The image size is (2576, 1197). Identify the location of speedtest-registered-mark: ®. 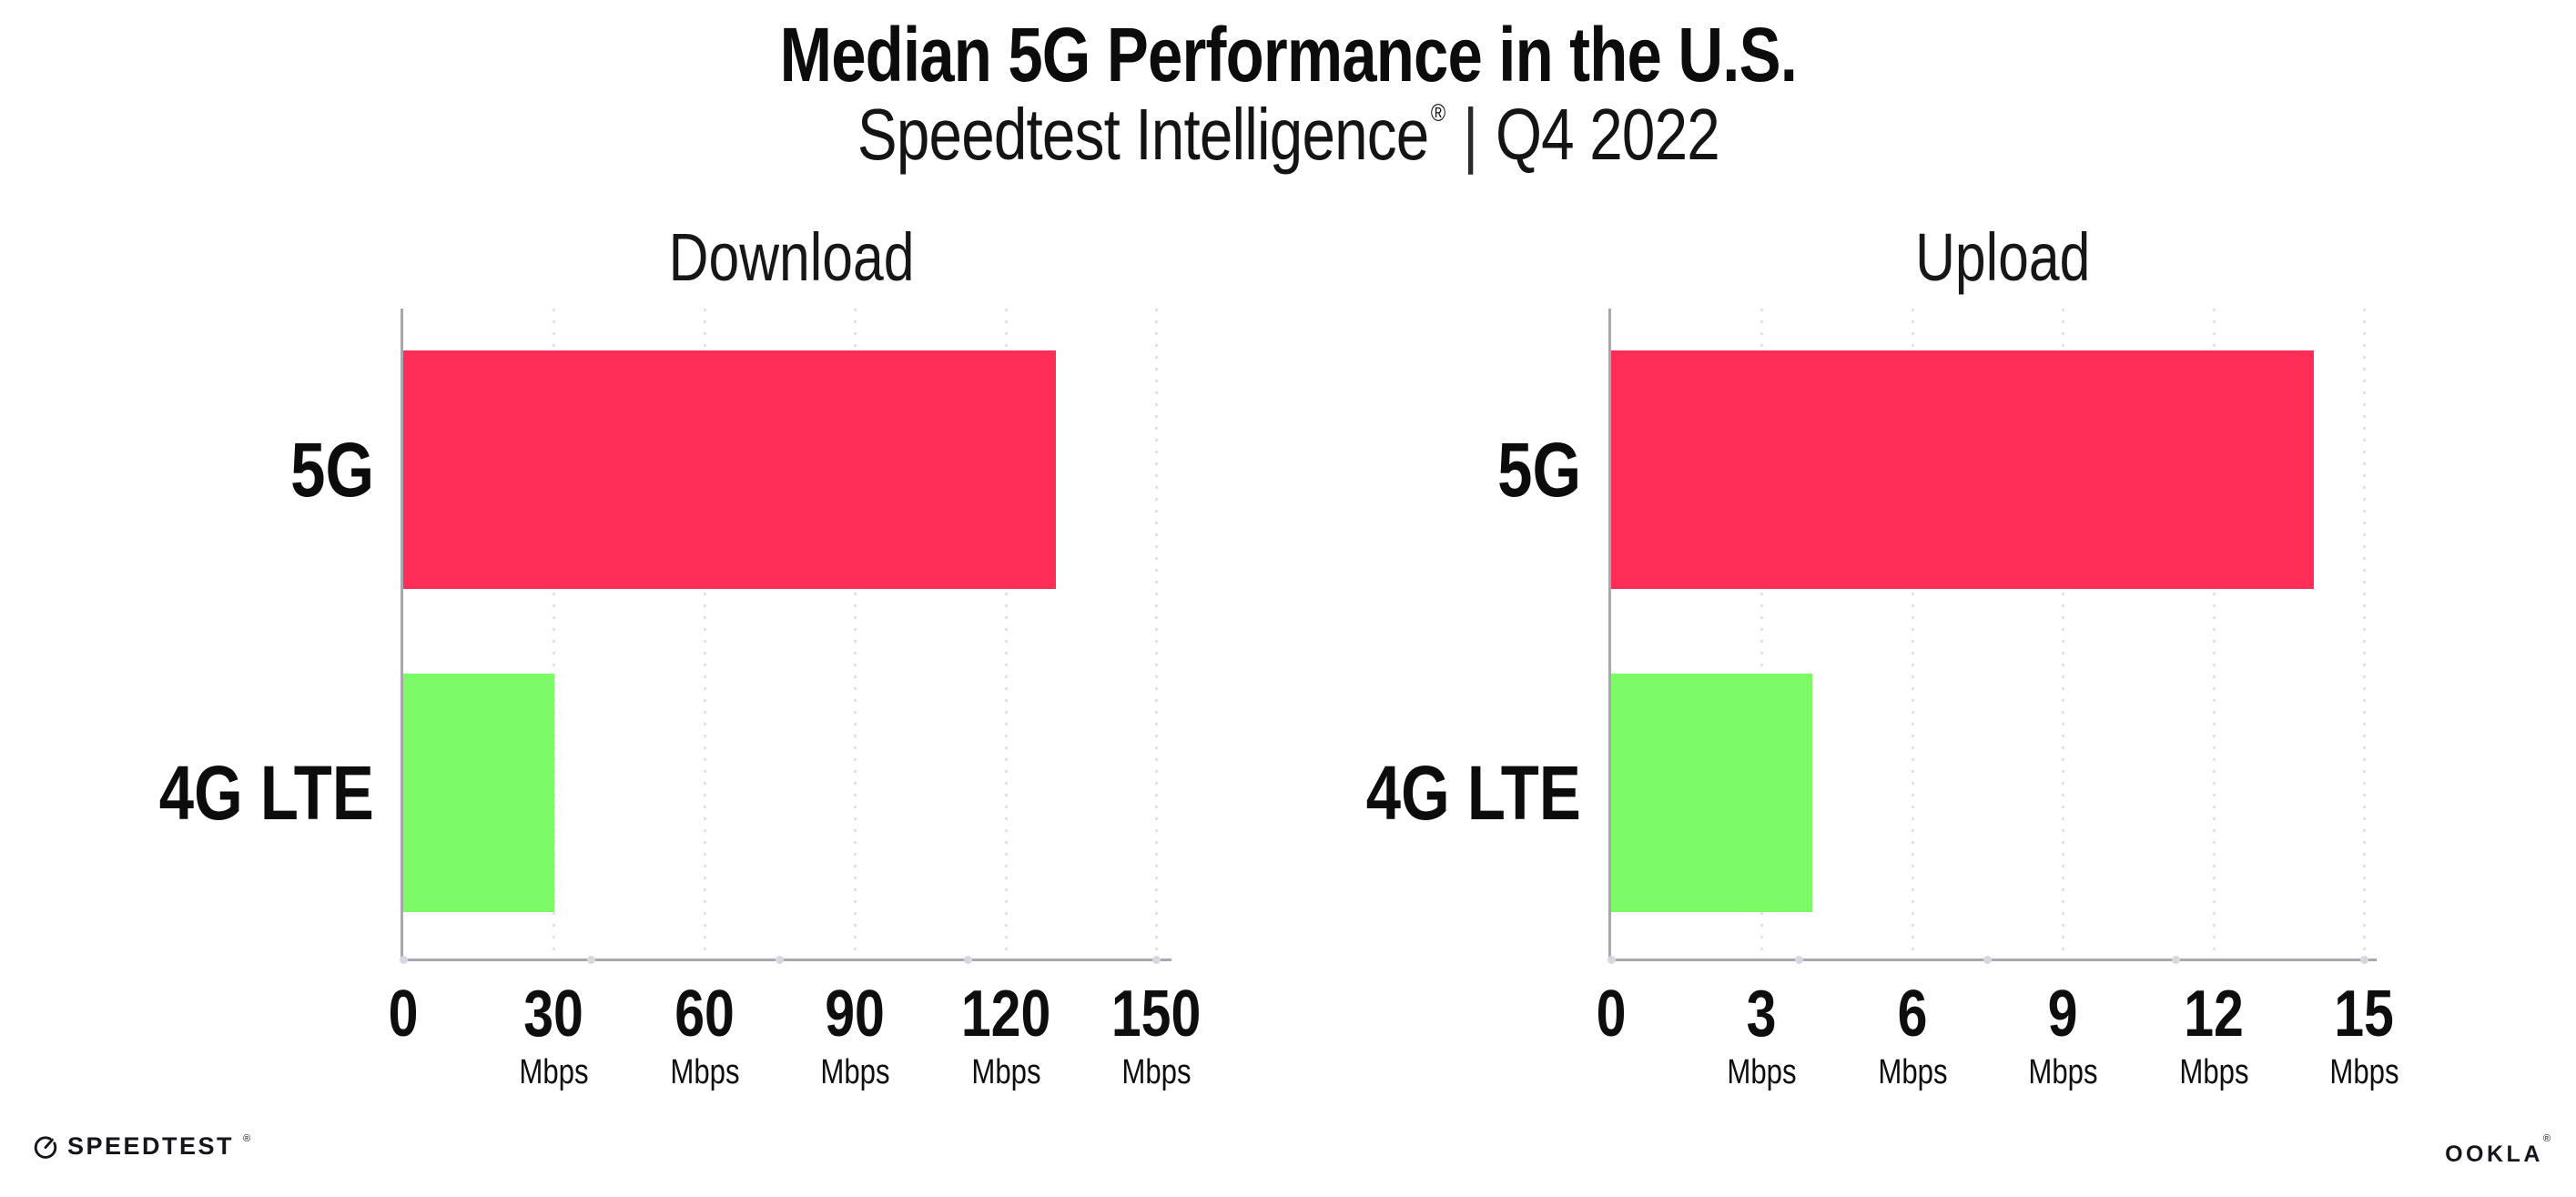
(247, 1138).